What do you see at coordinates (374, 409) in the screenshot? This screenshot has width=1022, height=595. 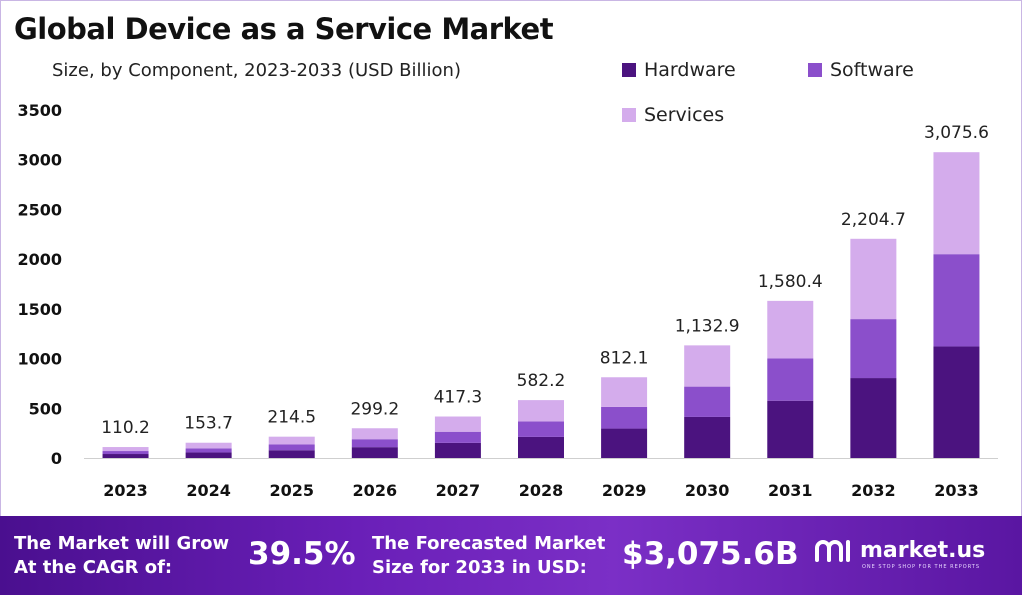 I see `data-label-total: 299.2` at bounding box center [374, 409].